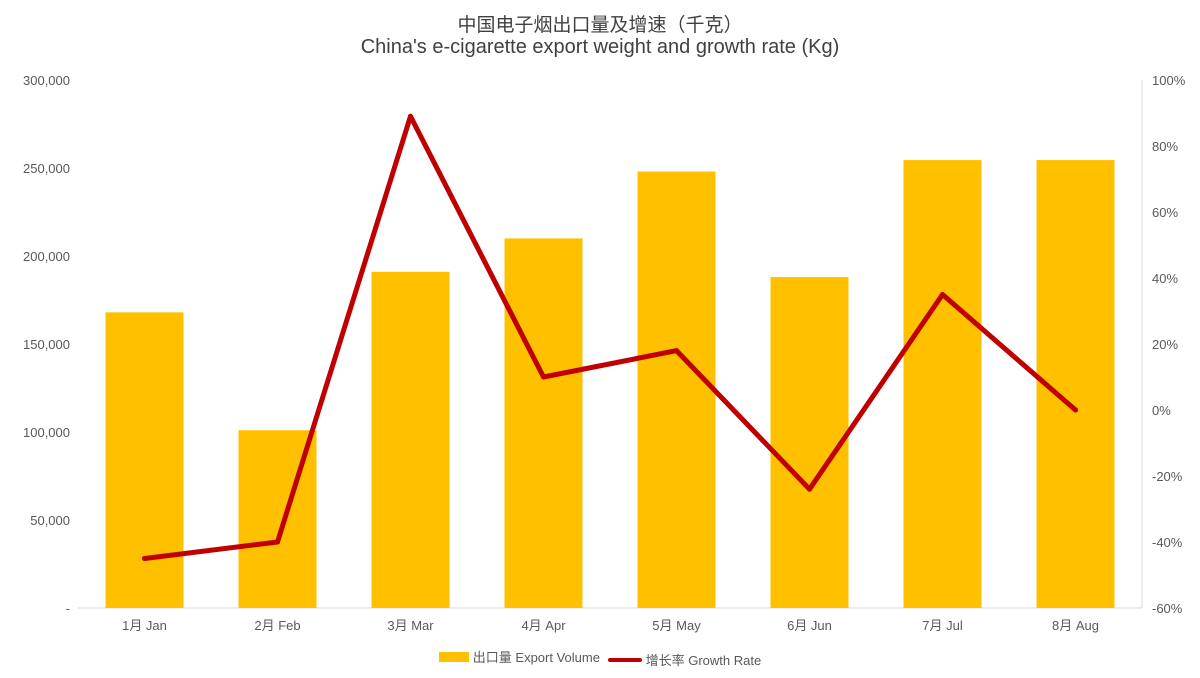 The width and height of the screenshot is (1200, 678). What do you see at coordinates (1167, 542) in the screenshot?
I see `right-tick-label: -40%` at bounding box center [1167, 542].